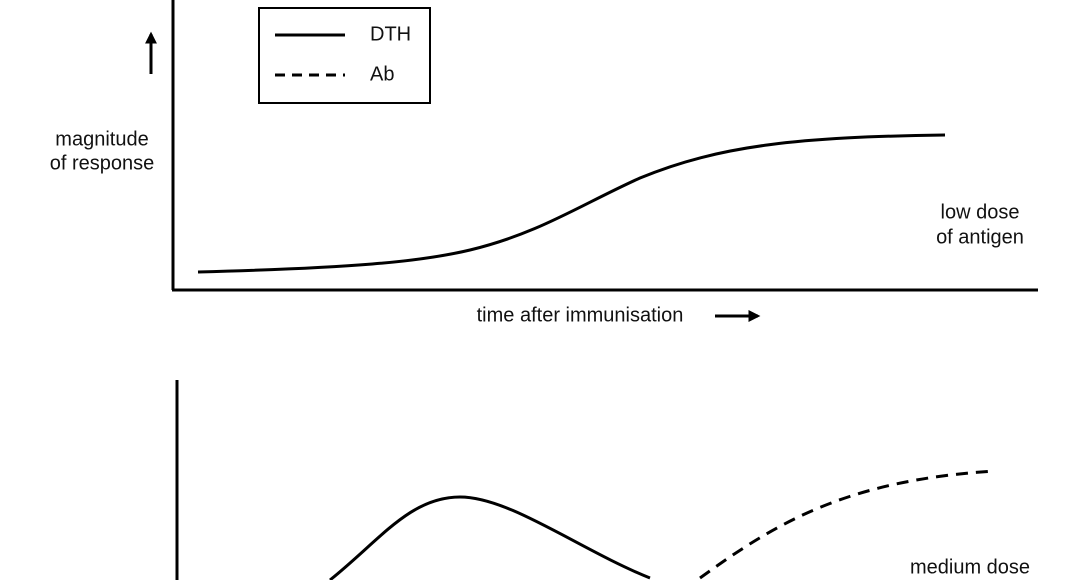 The height and width of the screenshot is (580, 1068). What do you see at coordinates (344, 55) in the screenshot?
I see `legend-box` at bounding box center [344, 55].